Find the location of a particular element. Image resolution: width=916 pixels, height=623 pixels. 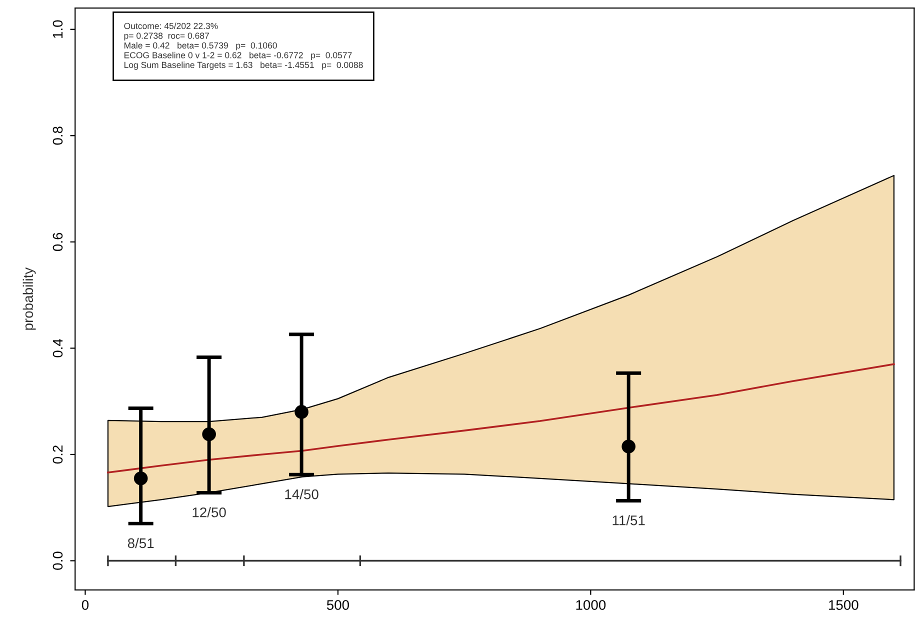

annotation: ECOG Baseline 0 v 1-2 = 0.62 beta= -0.6772 p= 0.0577 is located at coordinates (238, 56).